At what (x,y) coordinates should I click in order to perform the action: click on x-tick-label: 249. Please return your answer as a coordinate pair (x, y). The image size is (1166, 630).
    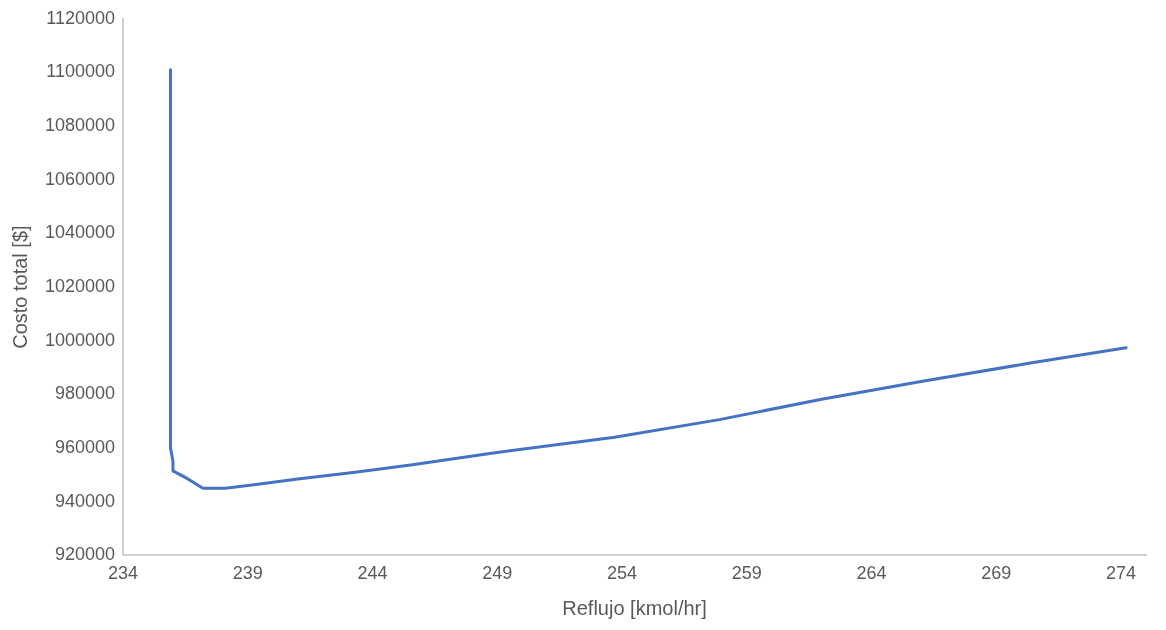
    Looking at the image, I should click on (497, 573).